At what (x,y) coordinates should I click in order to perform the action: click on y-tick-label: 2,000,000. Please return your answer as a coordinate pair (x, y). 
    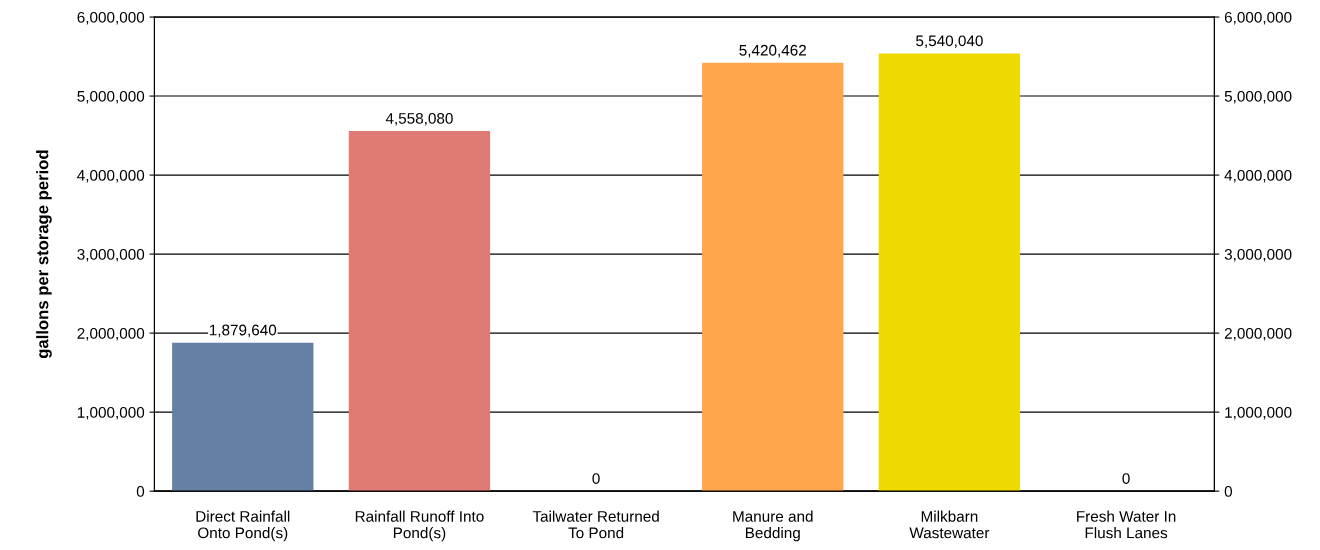
    Looking at the image, I should click on (111, 334).